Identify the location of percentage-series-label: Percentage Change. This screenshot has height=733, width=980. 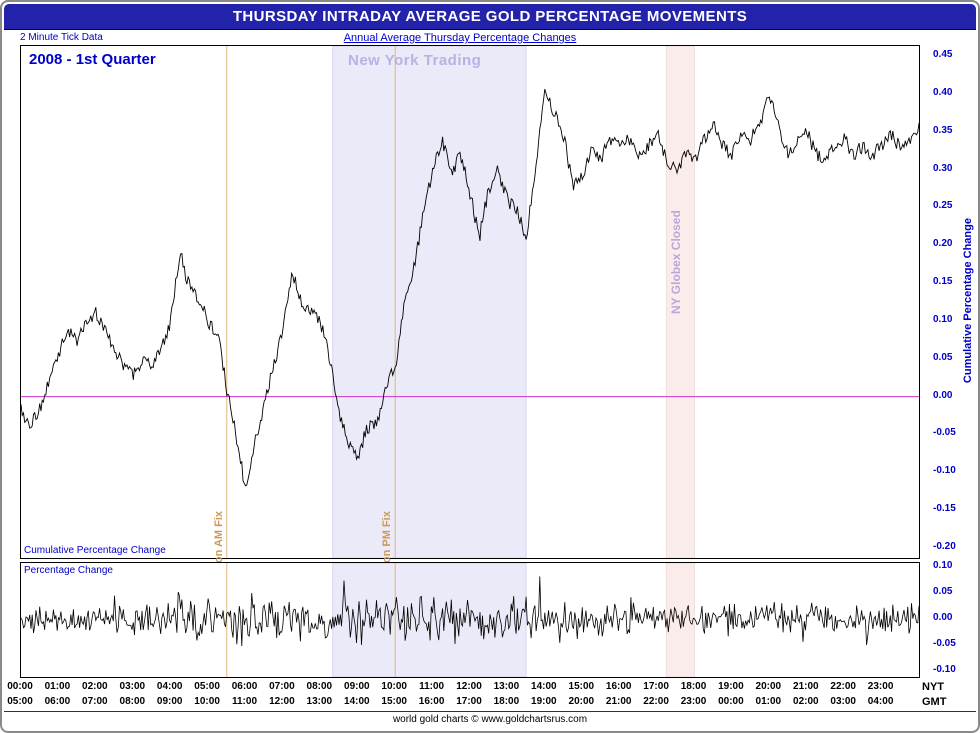
(68, 570).